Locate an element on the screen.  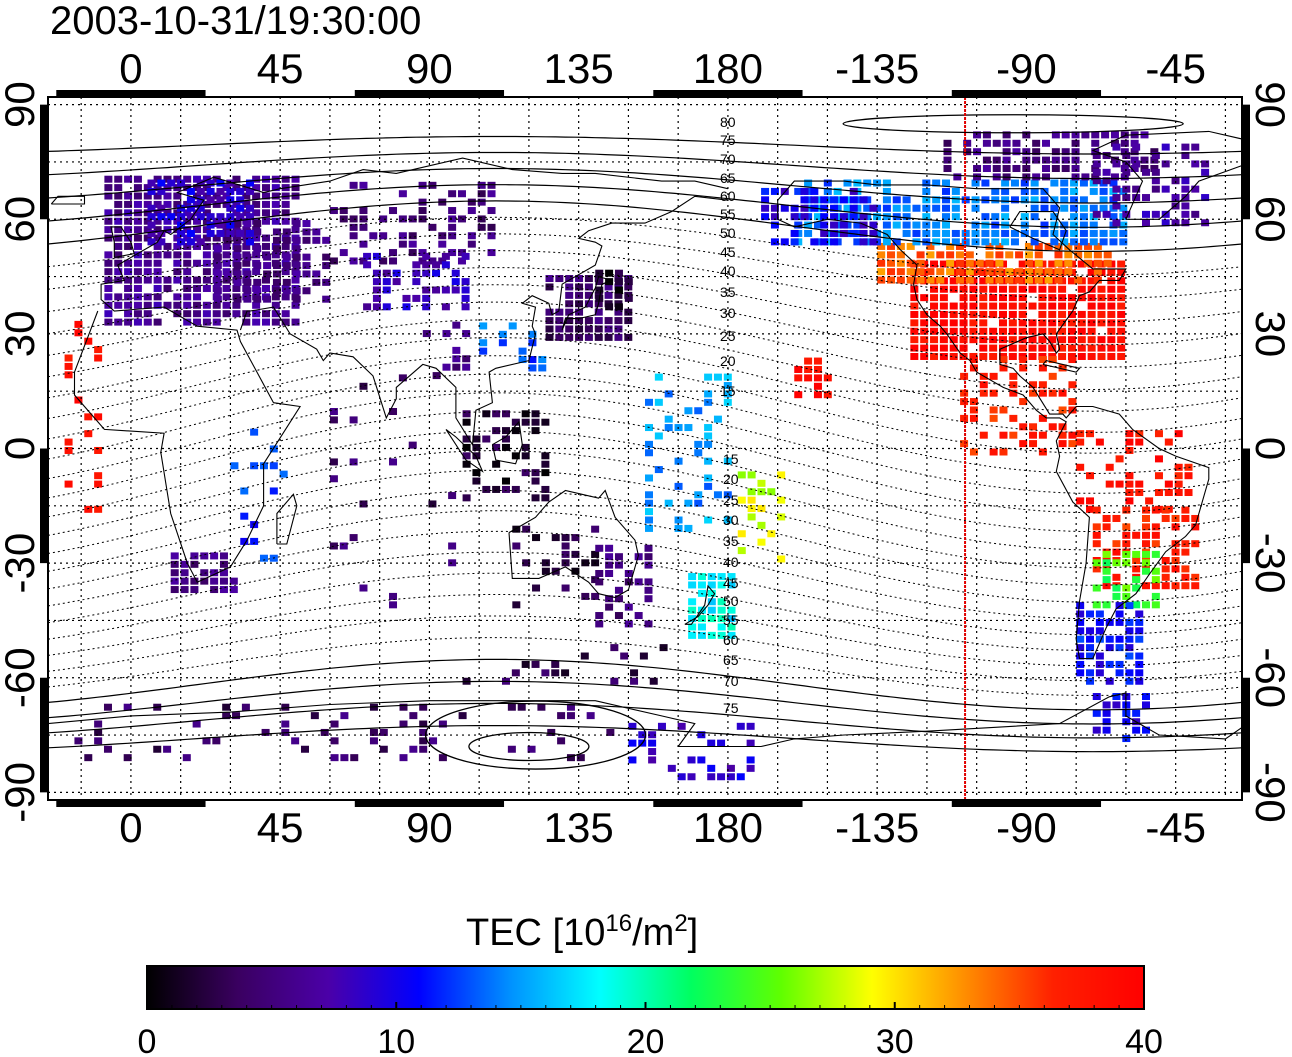
tec-point-scandinavia is located at coordinates (210, 200).